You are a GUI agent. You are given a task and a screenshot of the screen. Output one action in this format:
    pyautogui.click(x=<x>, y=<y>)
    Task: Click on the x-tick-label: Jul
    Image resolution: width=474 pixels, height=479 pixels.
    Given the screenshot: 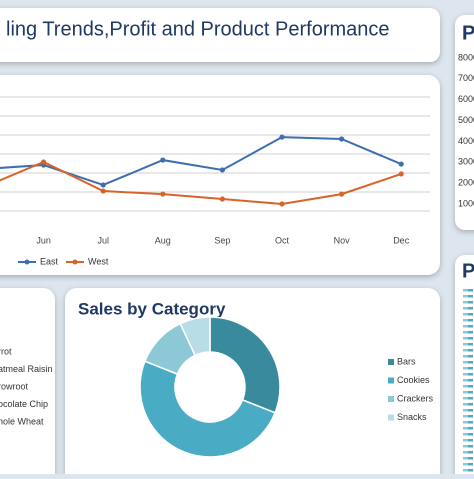 What is the action you would take?
    pyautogui.click(x=103, y=240)
    